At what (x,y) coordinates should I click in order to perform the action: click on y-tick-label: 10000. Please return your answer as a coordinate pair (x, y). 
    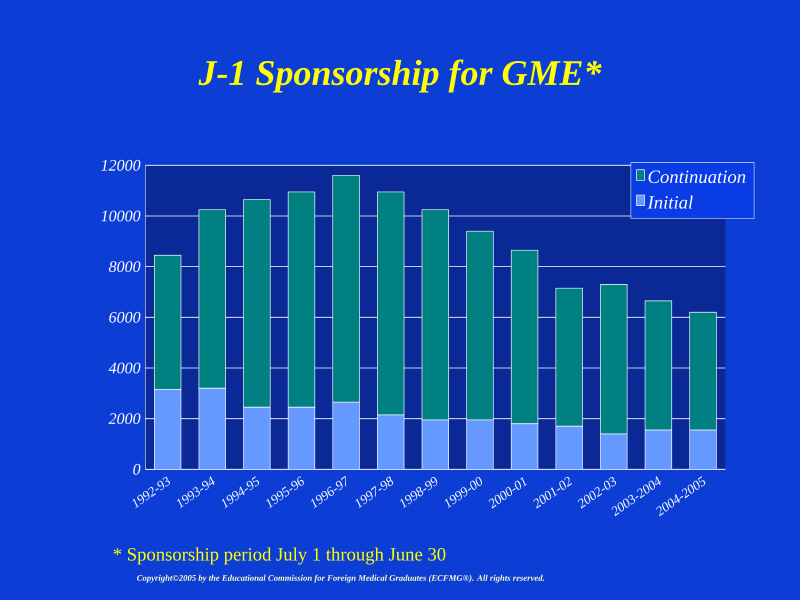
    Looking at the image, I should click on (120, 216).